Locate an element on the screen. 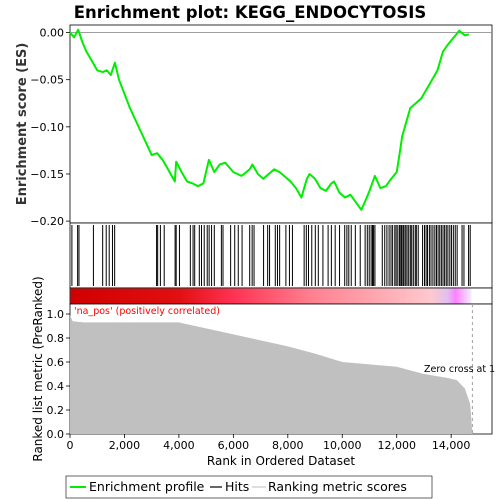  metric-x-tick-label: 2,000 is located at coordinates (125, 445).